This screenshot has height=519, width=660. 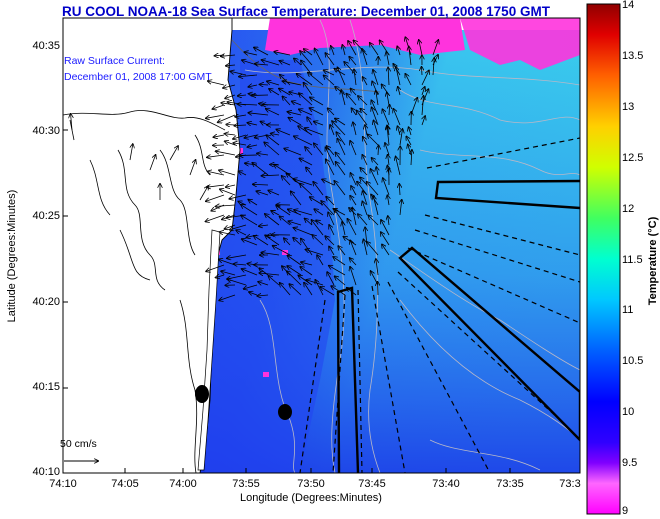 What do you see at coordinates (628, 5) in the screenshot?
I see `colorbar-tick-label: 14` at bounding box center [628, 5].